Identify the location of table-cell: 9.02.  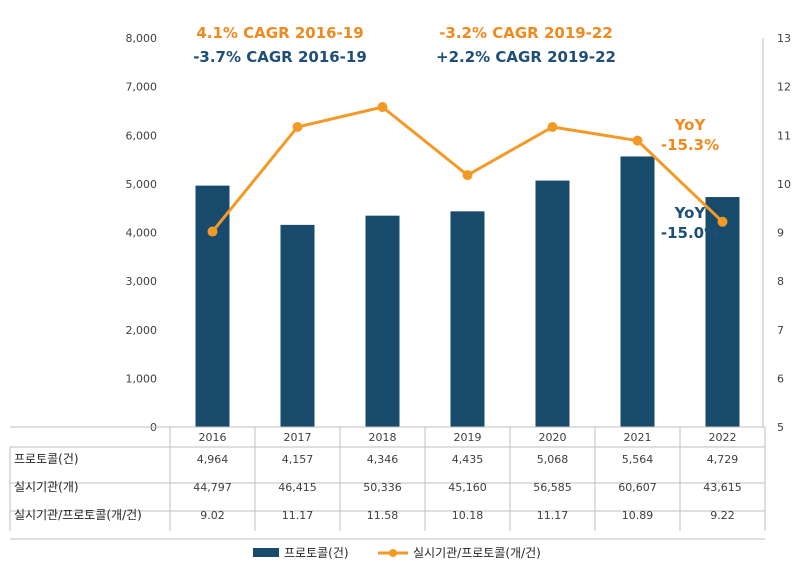
(212, 515).